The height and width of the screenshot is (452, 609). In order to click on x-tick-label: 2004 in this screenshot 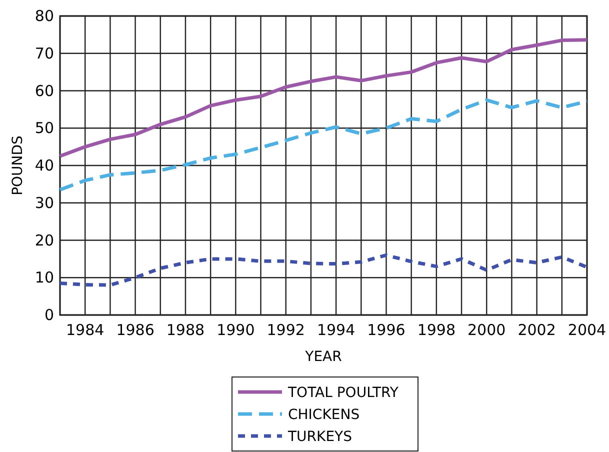, I will do `click(587, 330)`.